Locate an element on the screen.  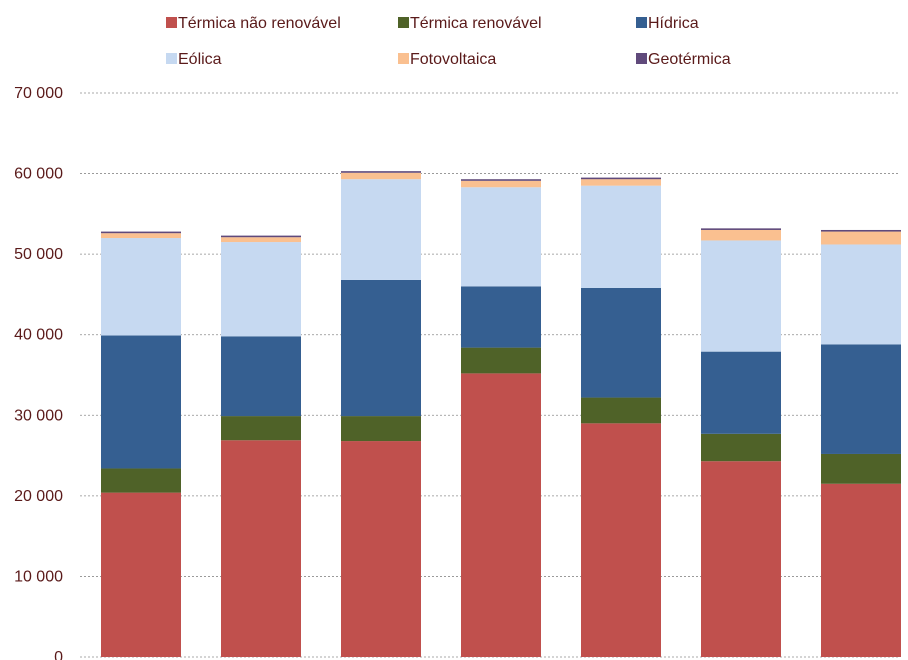
legend-label: Eólica is located at coordinates (200, 59).